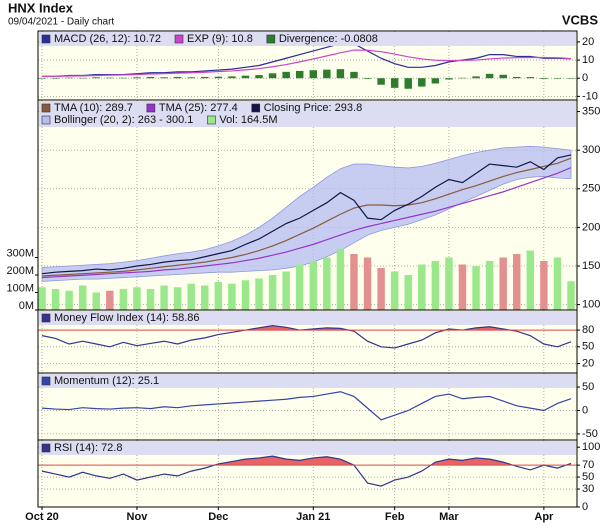  Describe the element at coordinates (449, 517) in the screenshot. I see `x-tick-label: Mar` at that location.